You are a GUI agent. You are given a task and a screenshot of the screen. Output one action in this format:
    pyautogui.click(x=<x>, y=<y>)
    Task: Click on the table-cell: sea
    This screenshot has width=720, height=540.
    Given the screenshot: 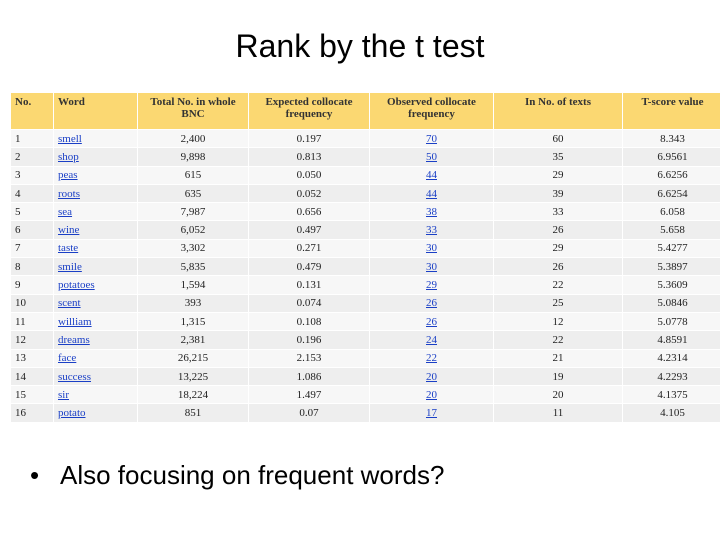 What is the action you would take?
    pyautogui.click(x=95, y=212)
    